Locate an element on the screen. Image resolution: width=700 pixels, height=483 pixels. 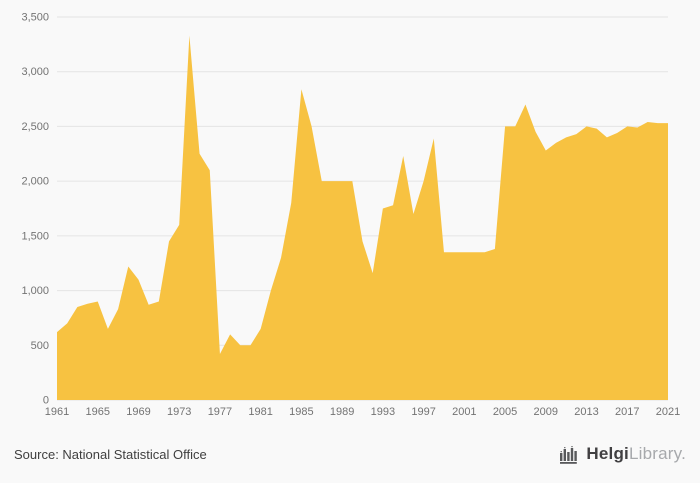
x-tick-label: 2017 is located at coordinates (627, 412).